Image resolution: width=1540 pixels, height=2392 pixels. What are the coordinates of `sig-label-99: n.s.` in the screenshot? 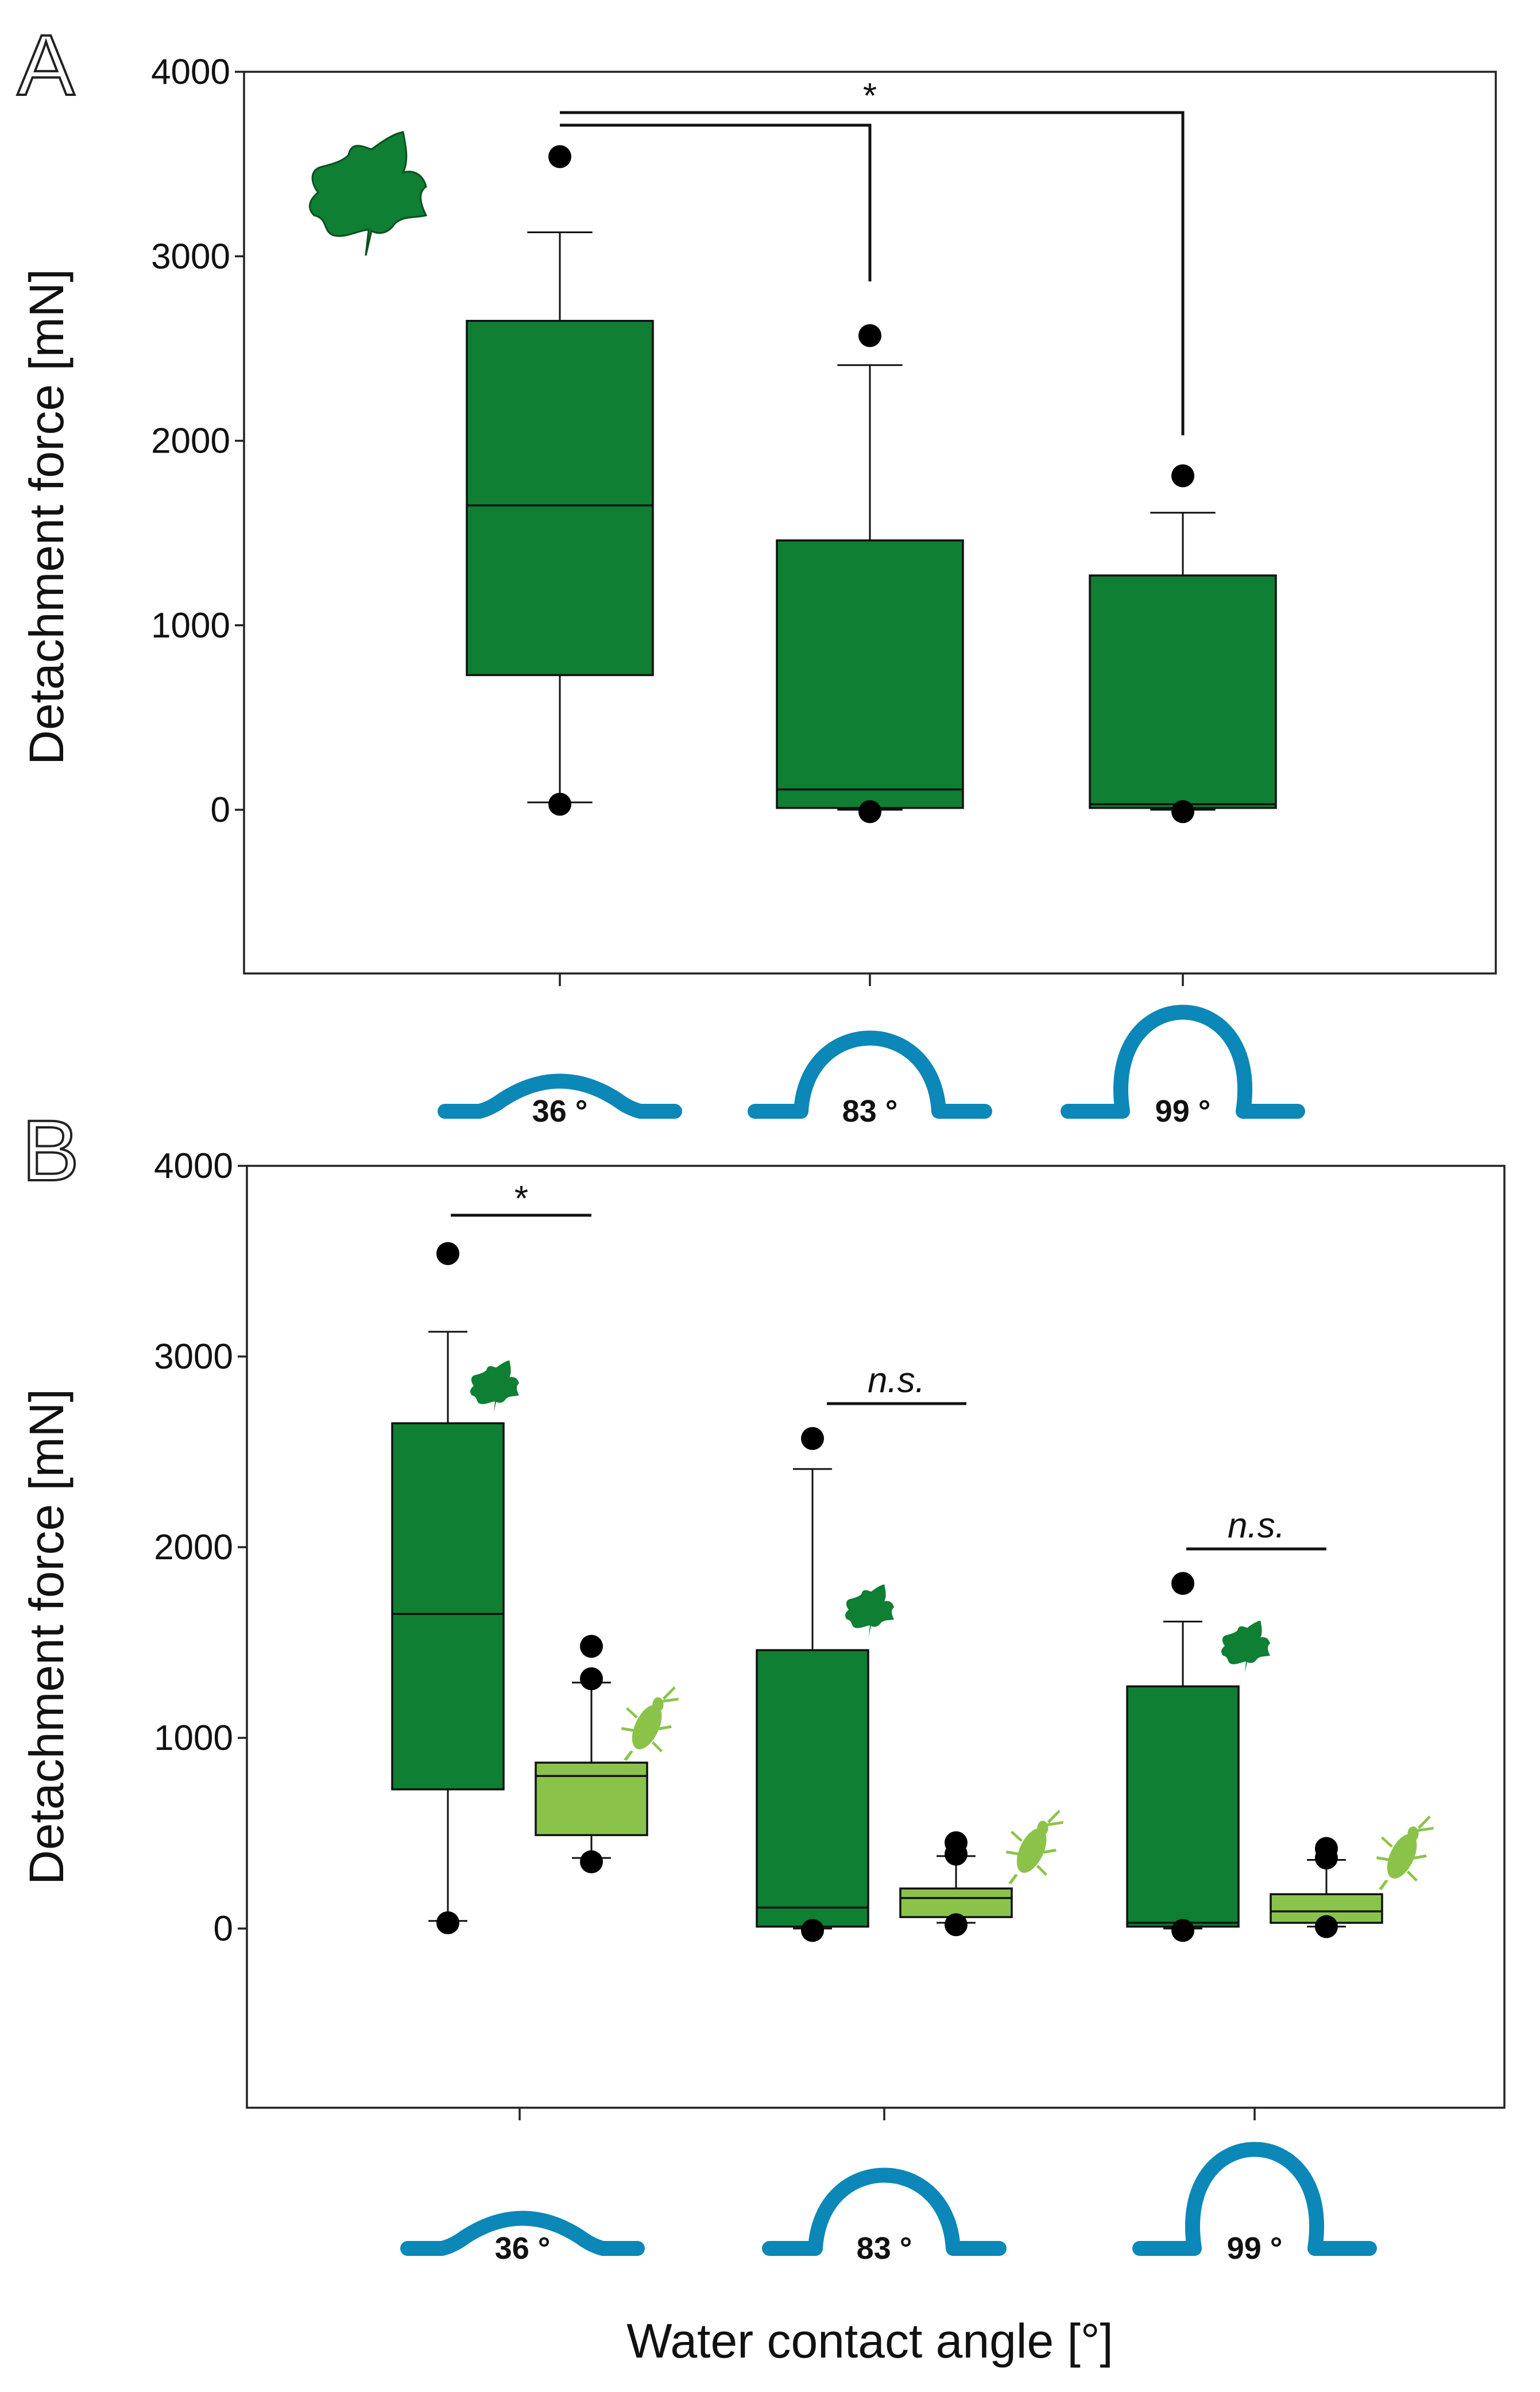 It's located at (1256, 1525).